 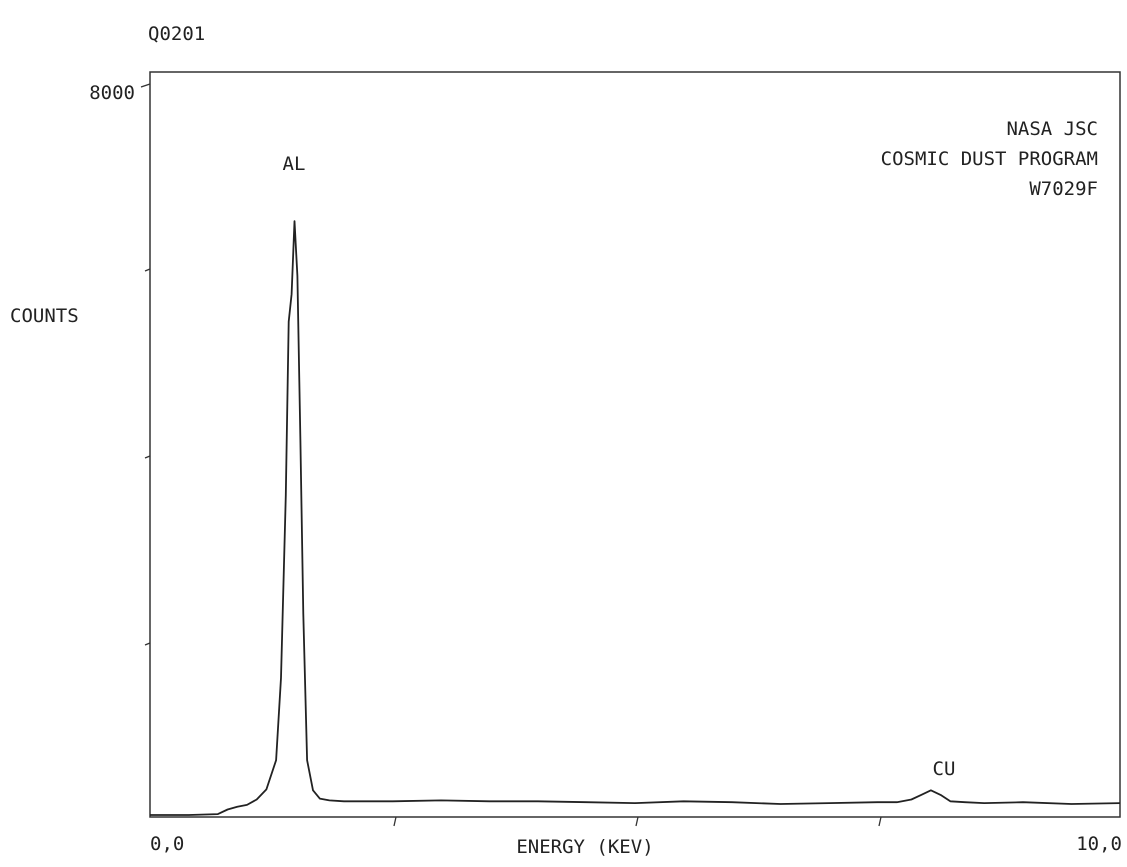 I want to click on sample-id-label: Q0201, so click(x=176, y=34).